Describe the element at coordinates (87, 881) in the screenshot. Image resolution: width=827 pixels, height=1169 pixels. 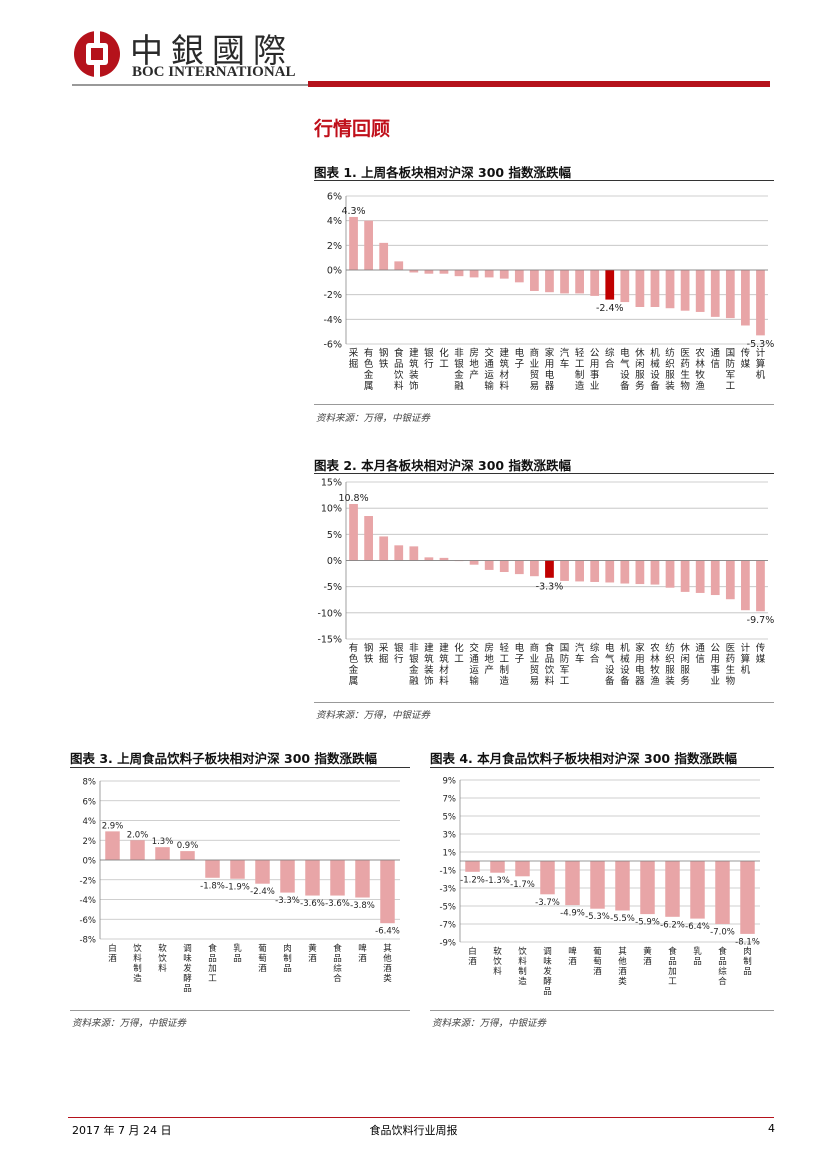
I see `y-tick-label: -2%` at that location.